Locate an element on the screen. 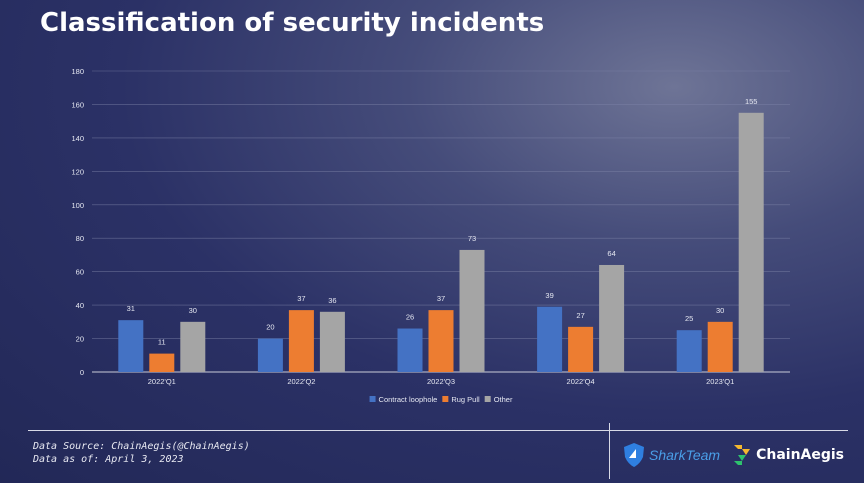 This screenshot has height=483, width=864. x-tick-label: 2022'Q3 is located at coordinates (441, 381).